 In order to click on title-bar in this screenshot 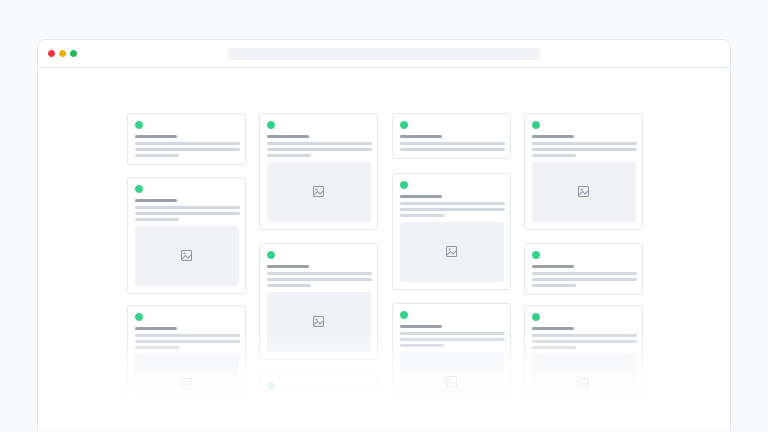, I will do `click(384, 54)`.